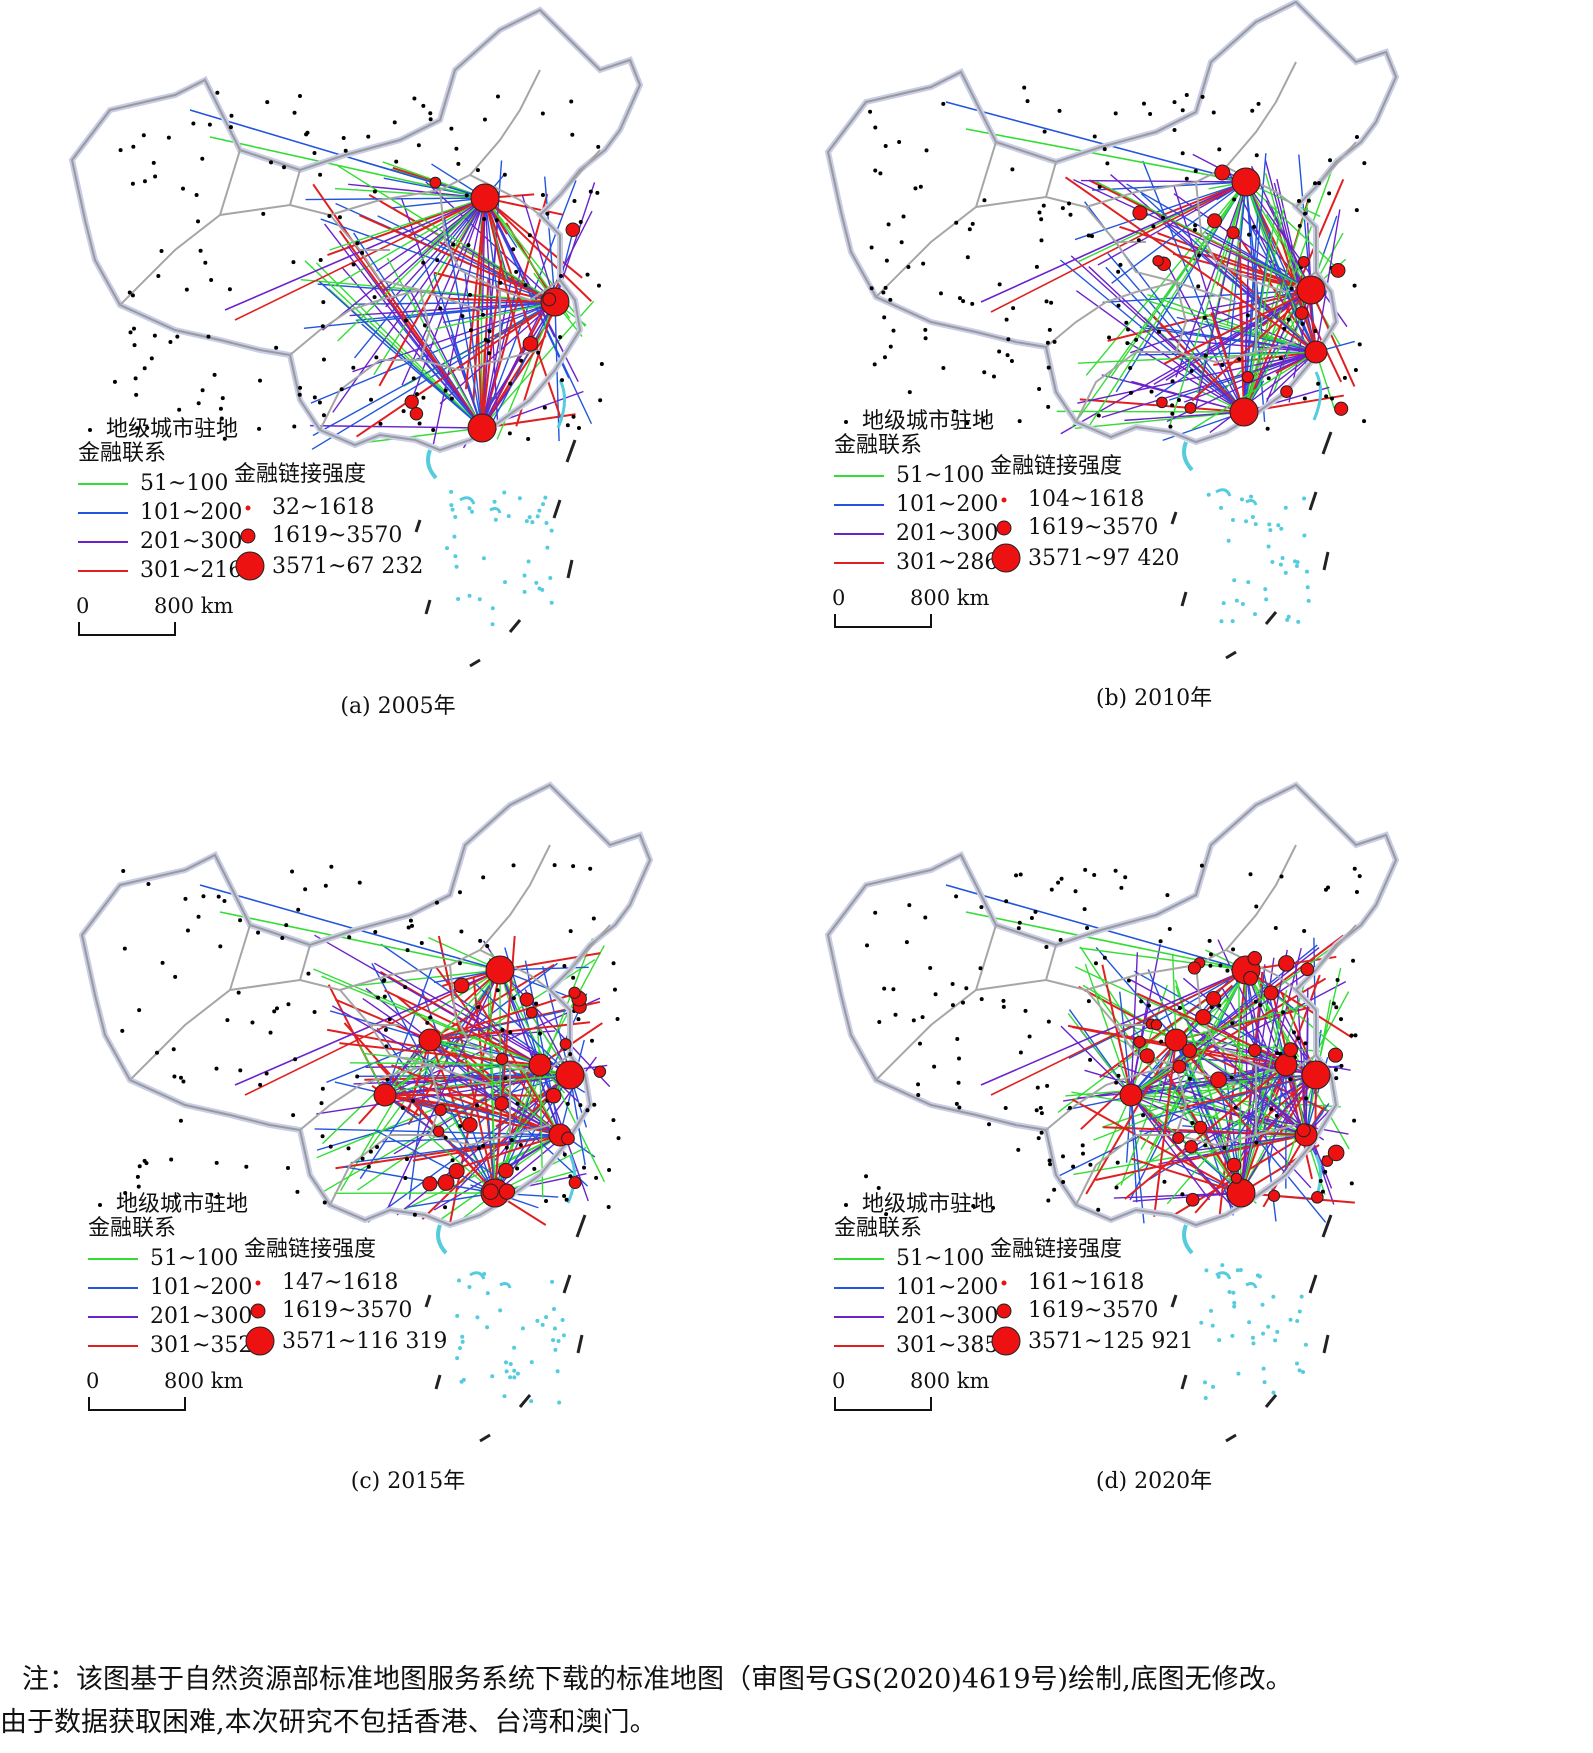 This screenshot has height=1753, width=1593. I want to click on link-legend-title: 金融联系, so click(132, 1228).